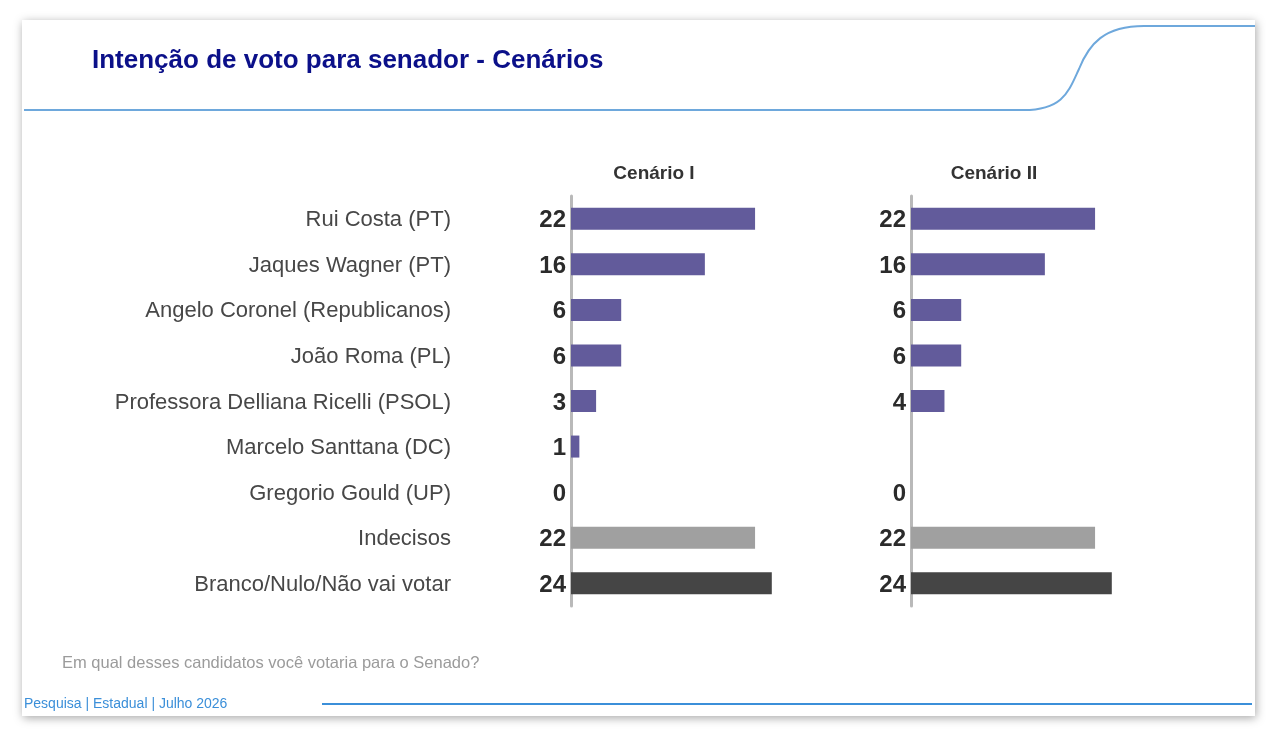 Image resolution: width=1266 pixels, height=736 pixels. Describe the element at coordinates (322, 583) in the screenshot. I see `y-tick-label: Branco/Nulo/Não vai votar` at that location.